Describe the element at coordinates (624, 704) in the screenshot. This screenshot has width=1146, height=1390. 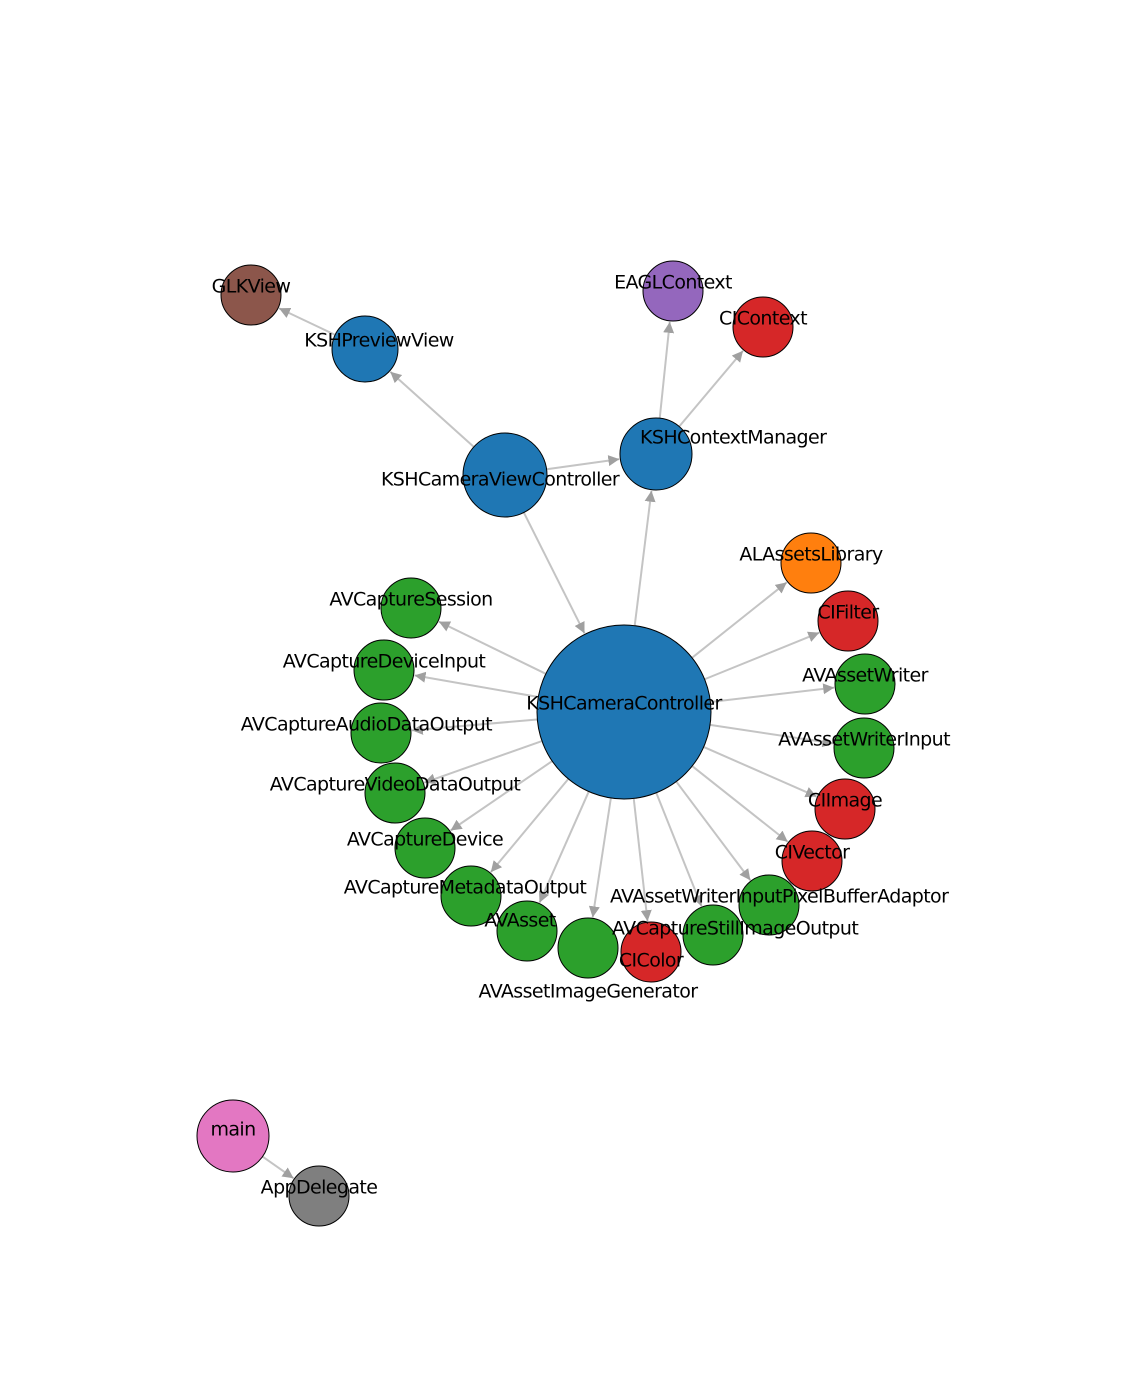
I see `node-label-kshcamera-controller: KSHCameraController` at that location.